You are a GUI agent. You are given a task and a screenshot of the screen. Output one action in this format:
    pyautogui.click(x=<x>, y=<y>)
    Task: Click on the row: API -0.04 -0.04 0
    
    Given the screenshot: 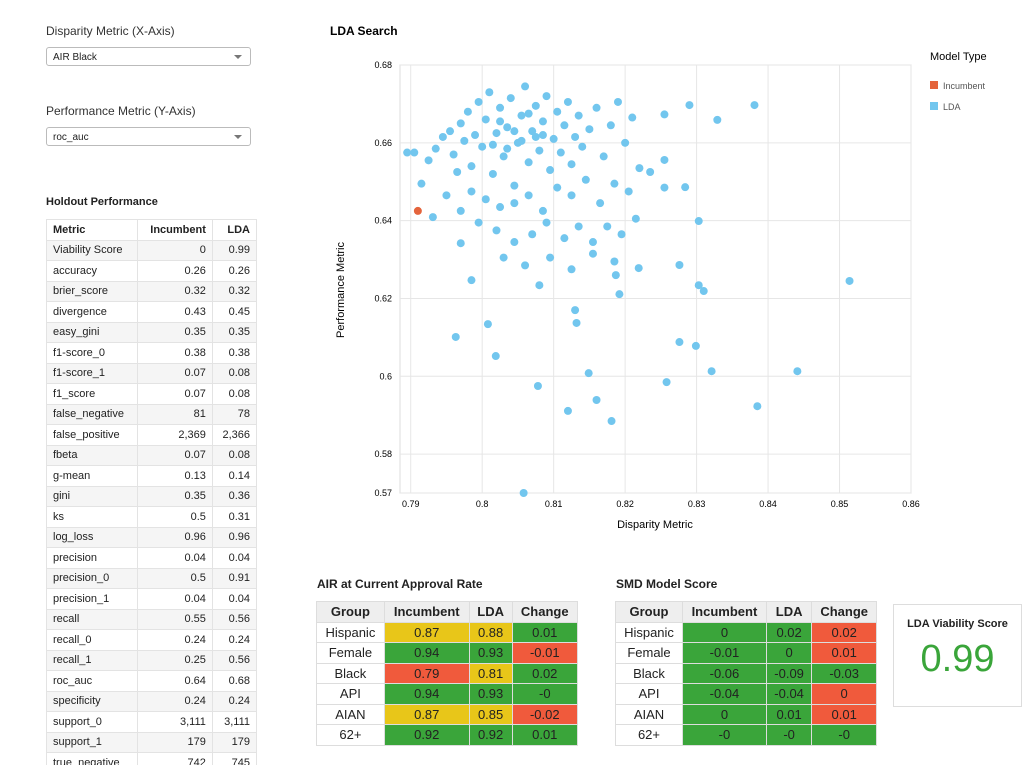 What is the action you would take?
    pyautogui.click(x=746, y=694)
    